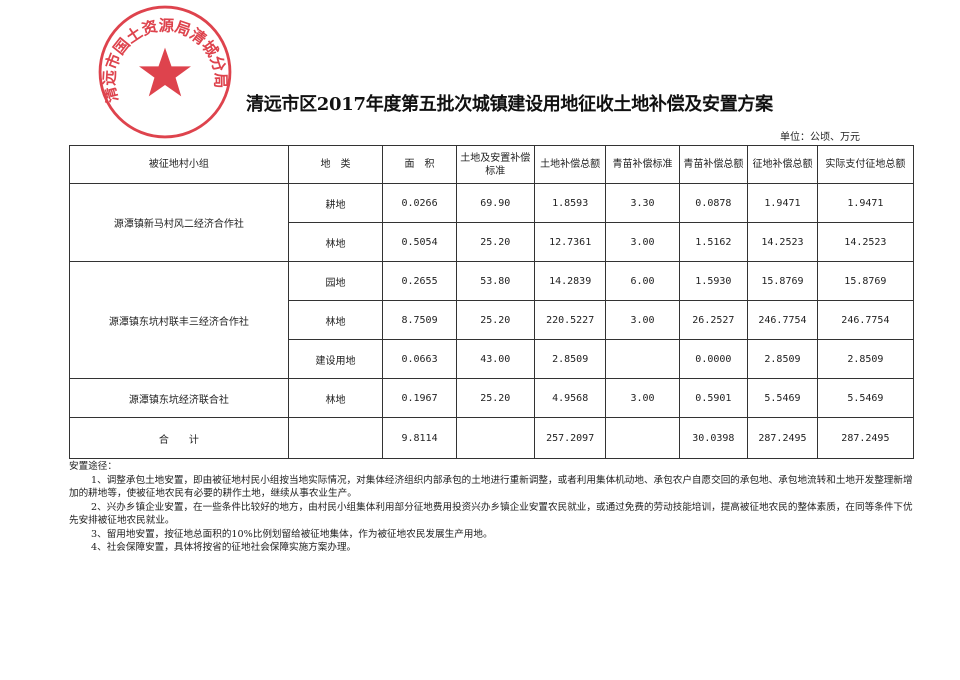 The height and width of the screenshot is (680, 960). What do you see at coordinates (224, 547) in the screenshot?
I see `note-item: 4、社会保障安置，具体将按省的征地社会保障实施方案办理。` at bounding box center [224, 547].